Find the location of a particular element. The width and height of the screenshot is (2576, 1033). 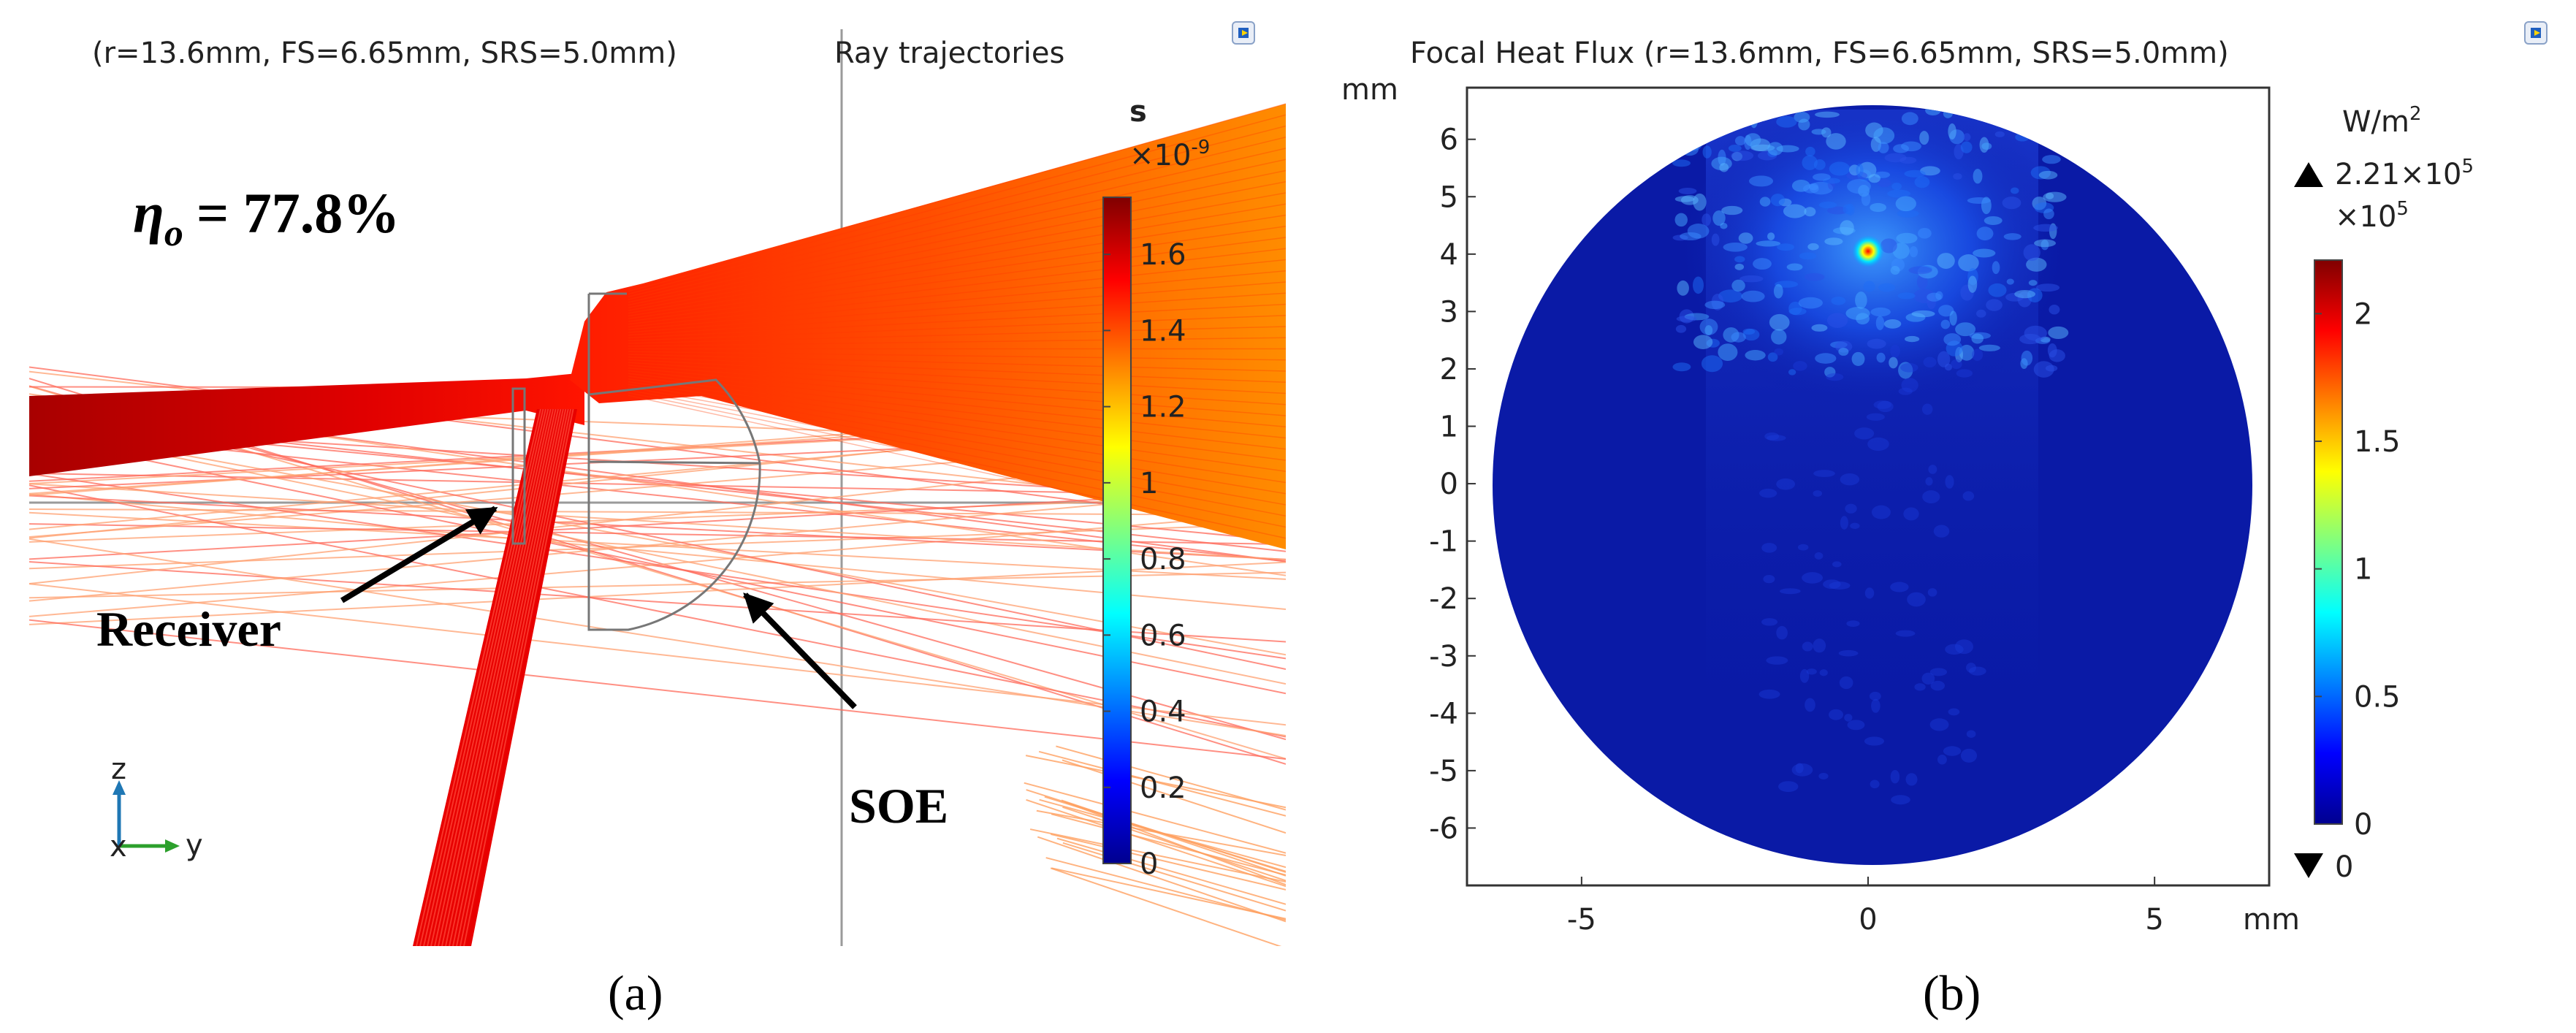

colorbar-b-unit: W/m is located at coordinates (2375, 122).